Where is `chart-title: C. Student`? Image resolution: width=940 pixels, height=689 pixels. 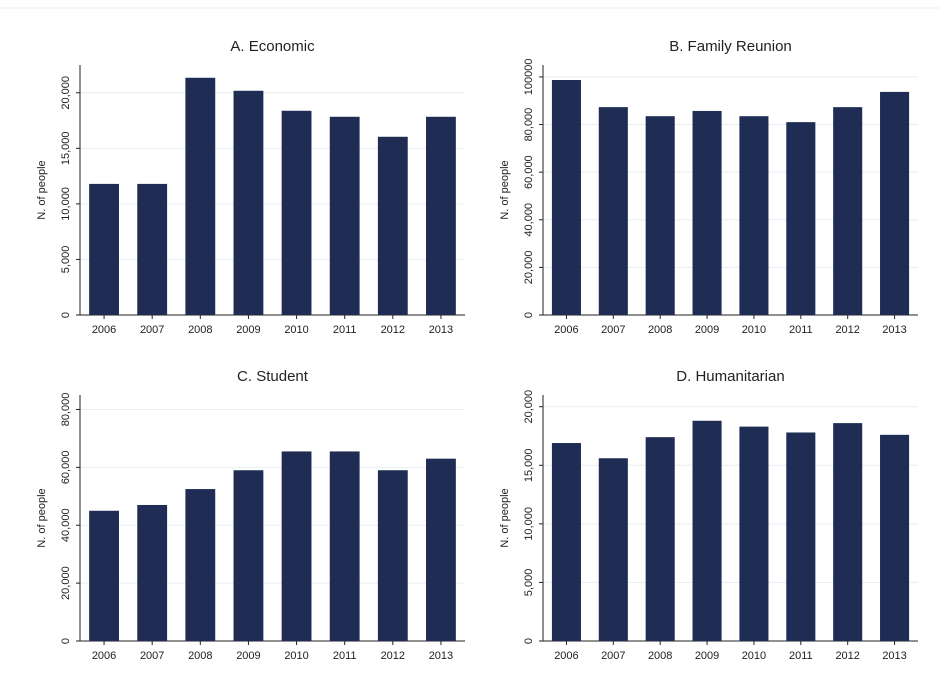 chart-title: C. Student is located at coordinates (273, 376).